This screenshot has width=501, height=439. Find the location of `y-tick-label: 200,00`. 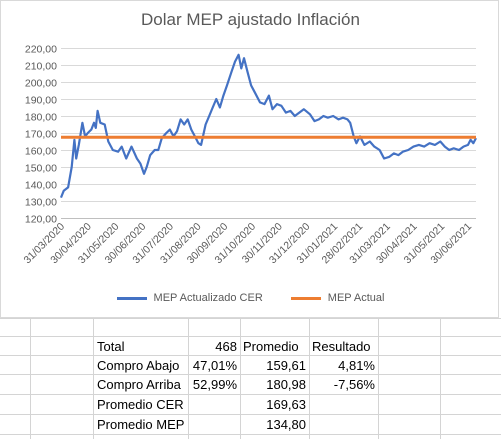

y-tick-label: 200,00 is located at coordinates (41, 84).